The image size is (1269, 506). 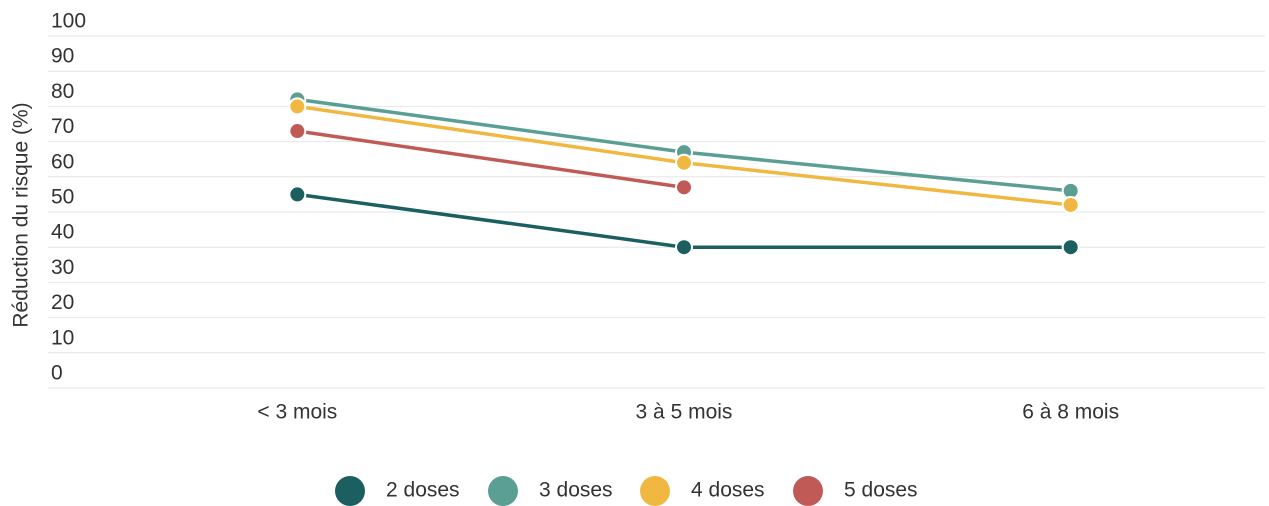 I want to click on legend-label: 4 doses, so click(x=728, y=490).